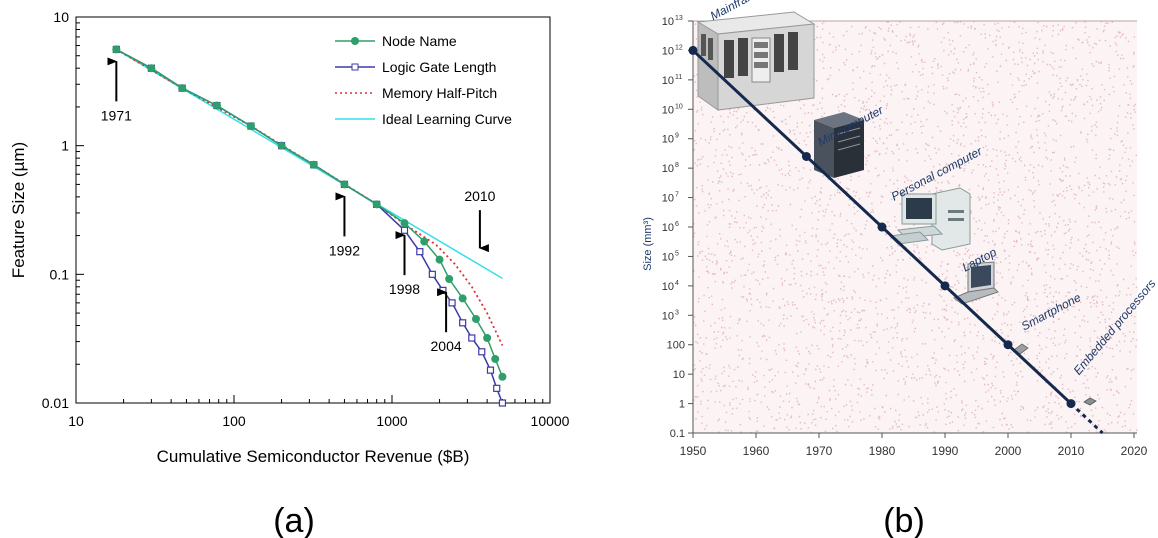  What do you see at coordinates (116, 115) in the screenshot?
I see `chart-a-year-label: 1971` at bounding box center [116, 115].